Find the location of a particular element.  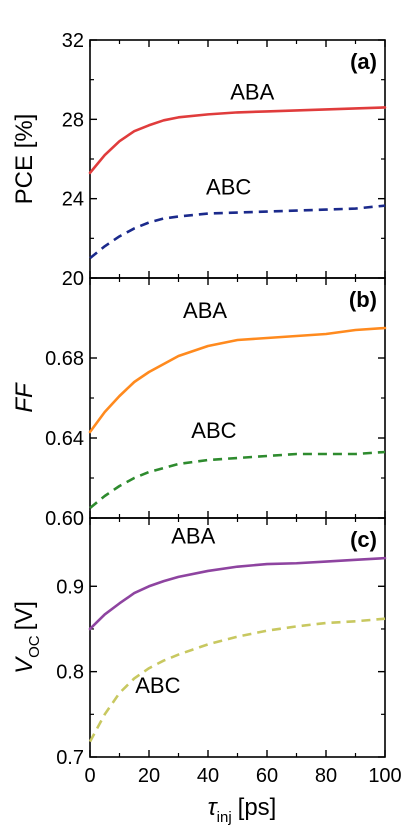

y-axis-label-subscript: OC is located at coordinates (34, 646).